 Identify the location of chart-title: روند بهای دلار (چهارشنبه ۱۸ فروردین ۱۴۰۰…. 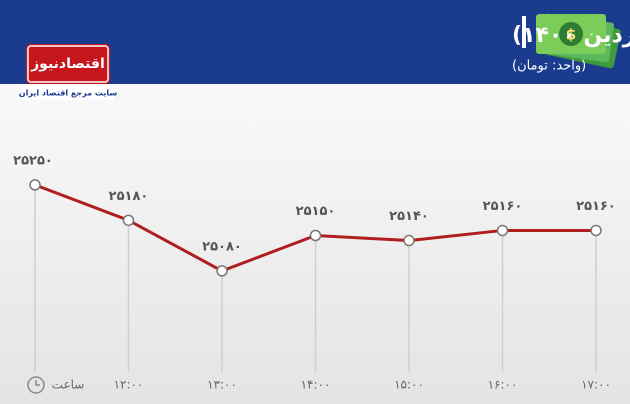
(571, 35).